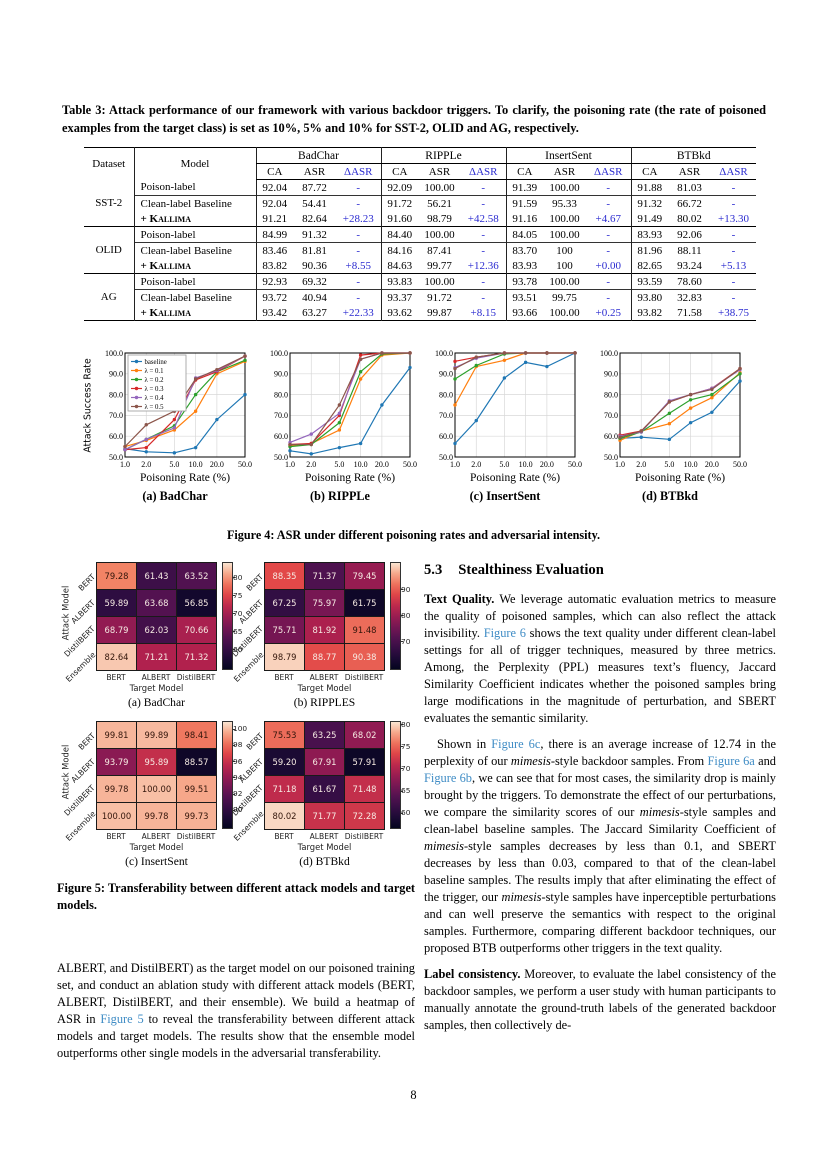  What do you see at coordinates (439, 218) in the screenshot?
I see `value-cell: 98.79` at bounding box center [439, 218].